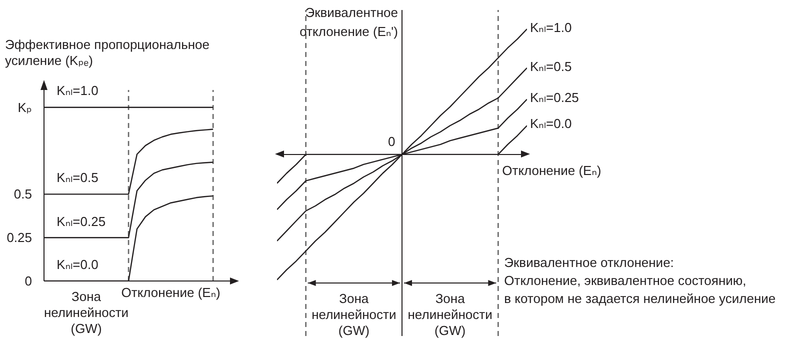 The width and height of the screenshot is (797, 341). What do you see at coordinates (392, 142) in the screenshot?
I see `annotation: 0` at bounding box center [392, 142].